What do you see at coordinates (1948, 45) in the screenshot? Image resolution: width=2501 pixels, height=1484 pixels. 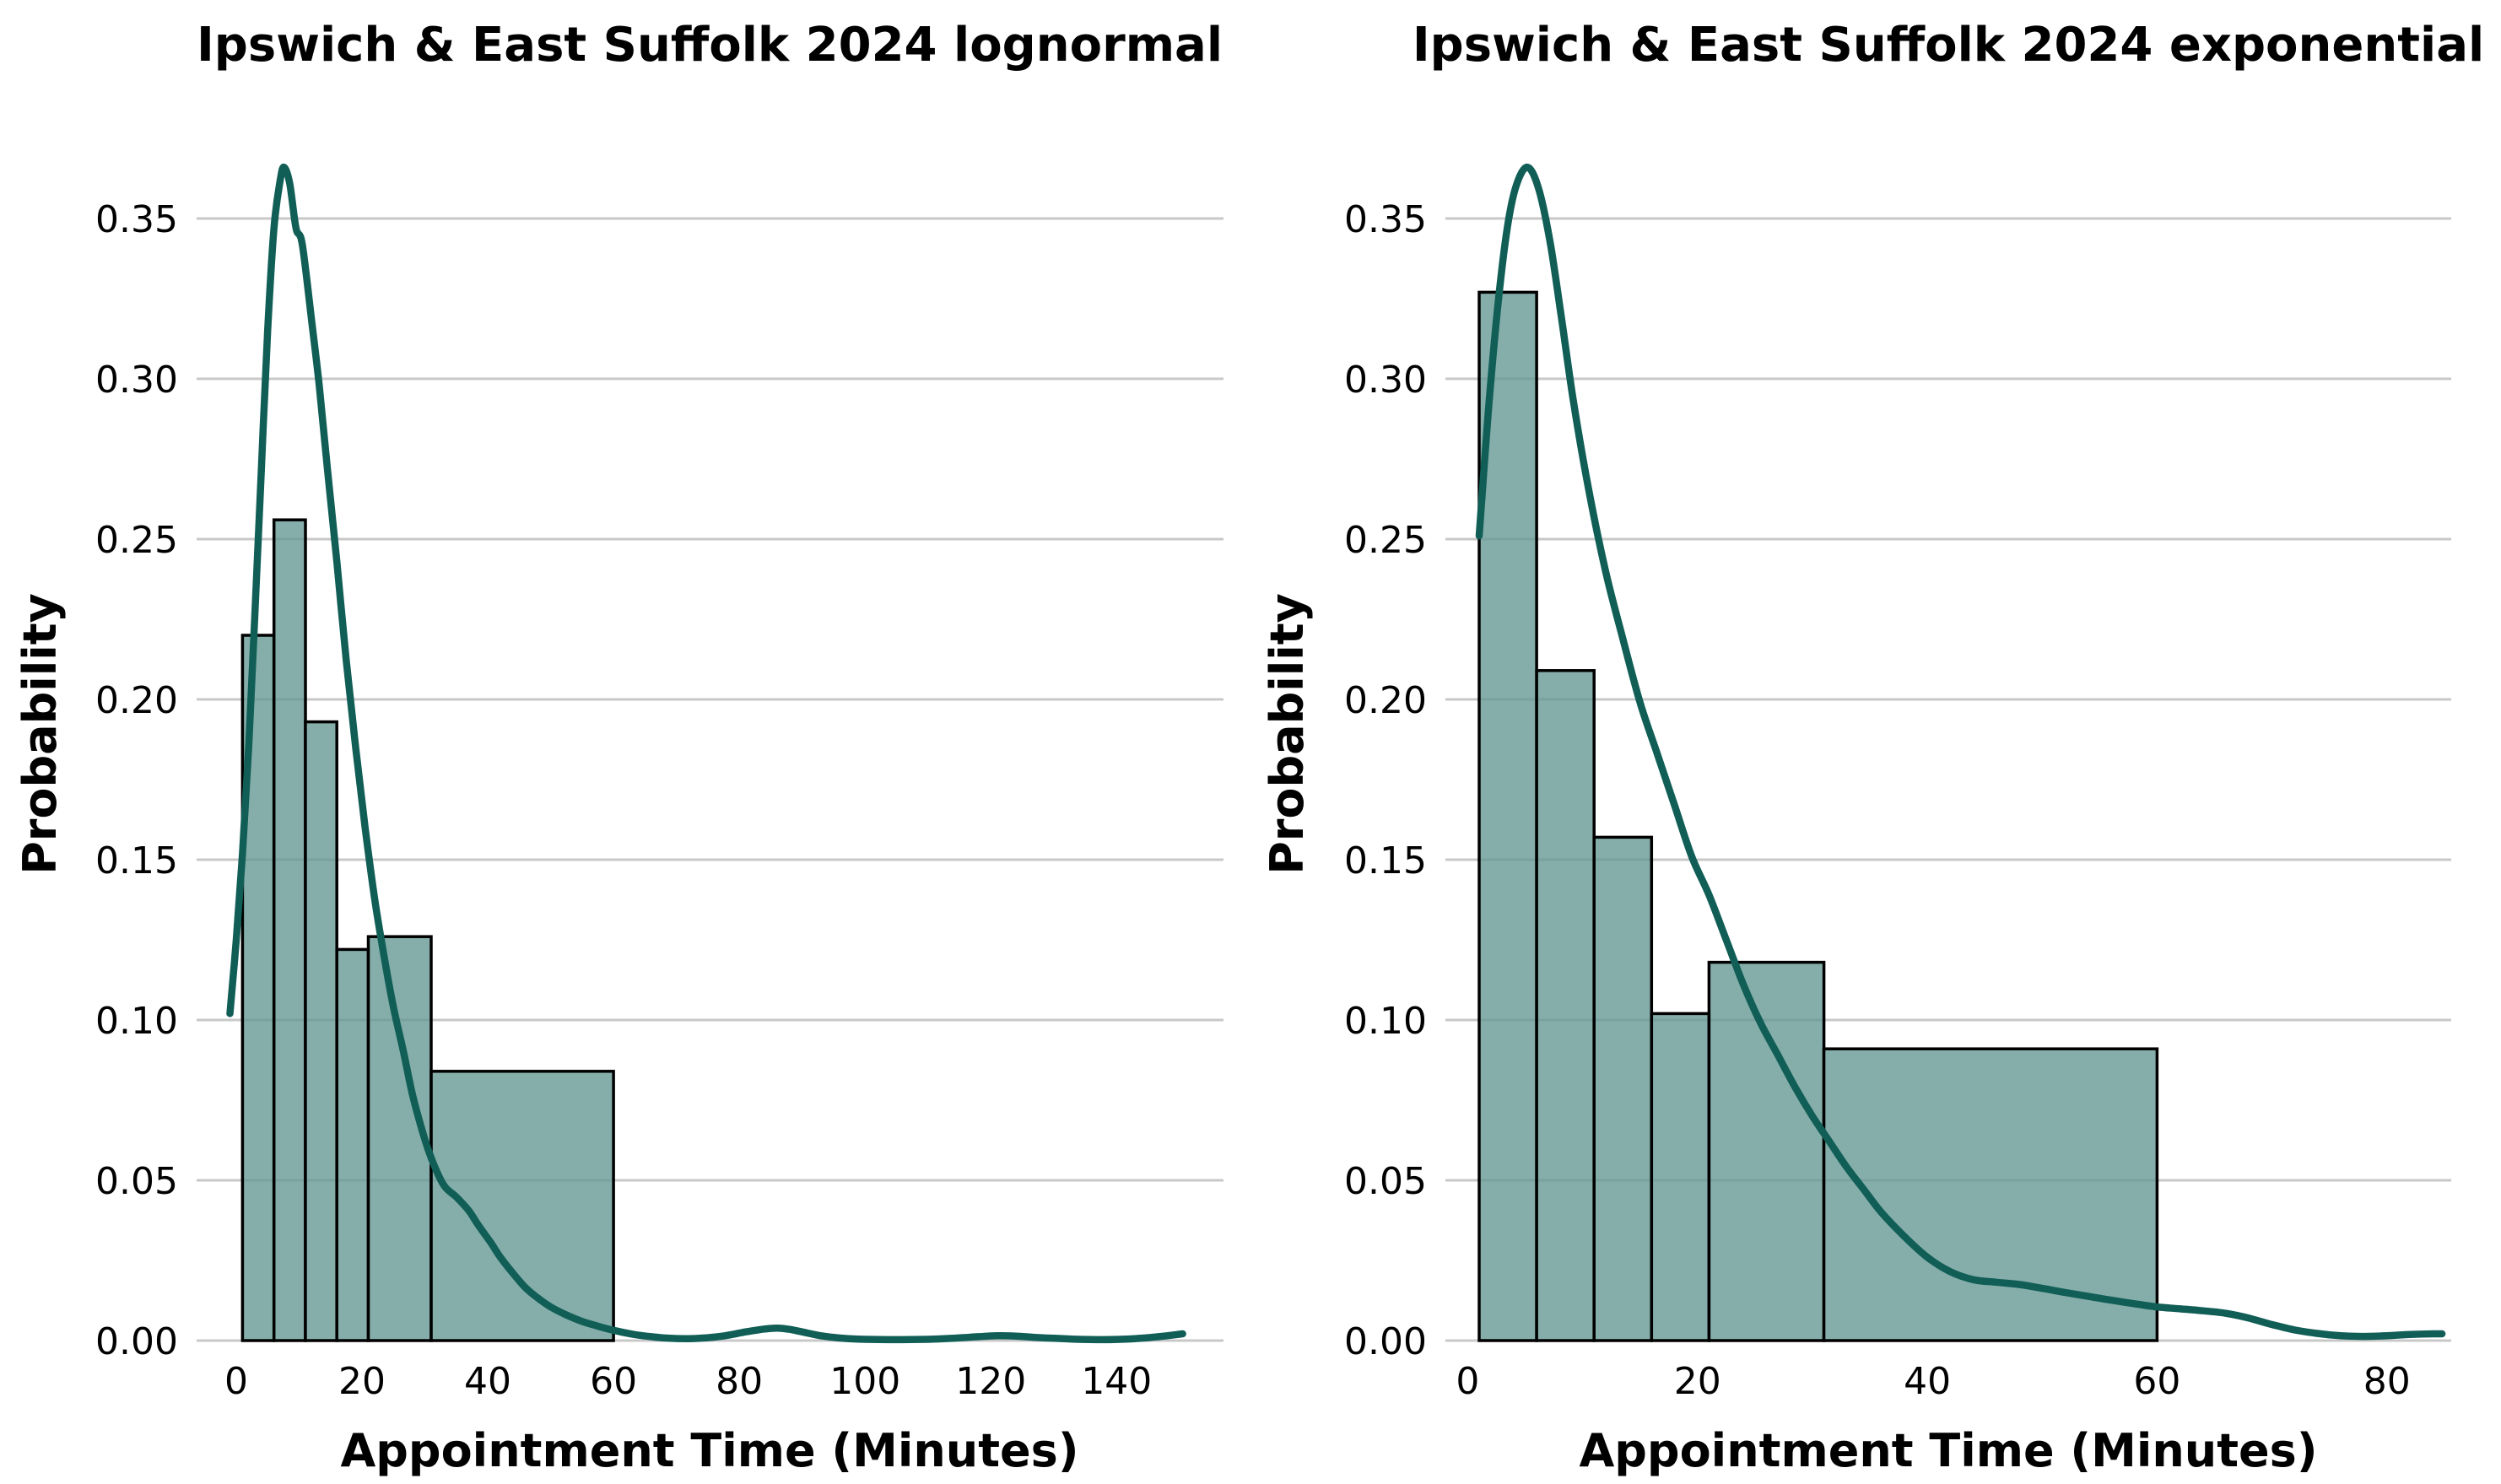 I see `chart-title: Ipswich & East Suffolk 2024 exponential` at bounding box center [1948, 45].